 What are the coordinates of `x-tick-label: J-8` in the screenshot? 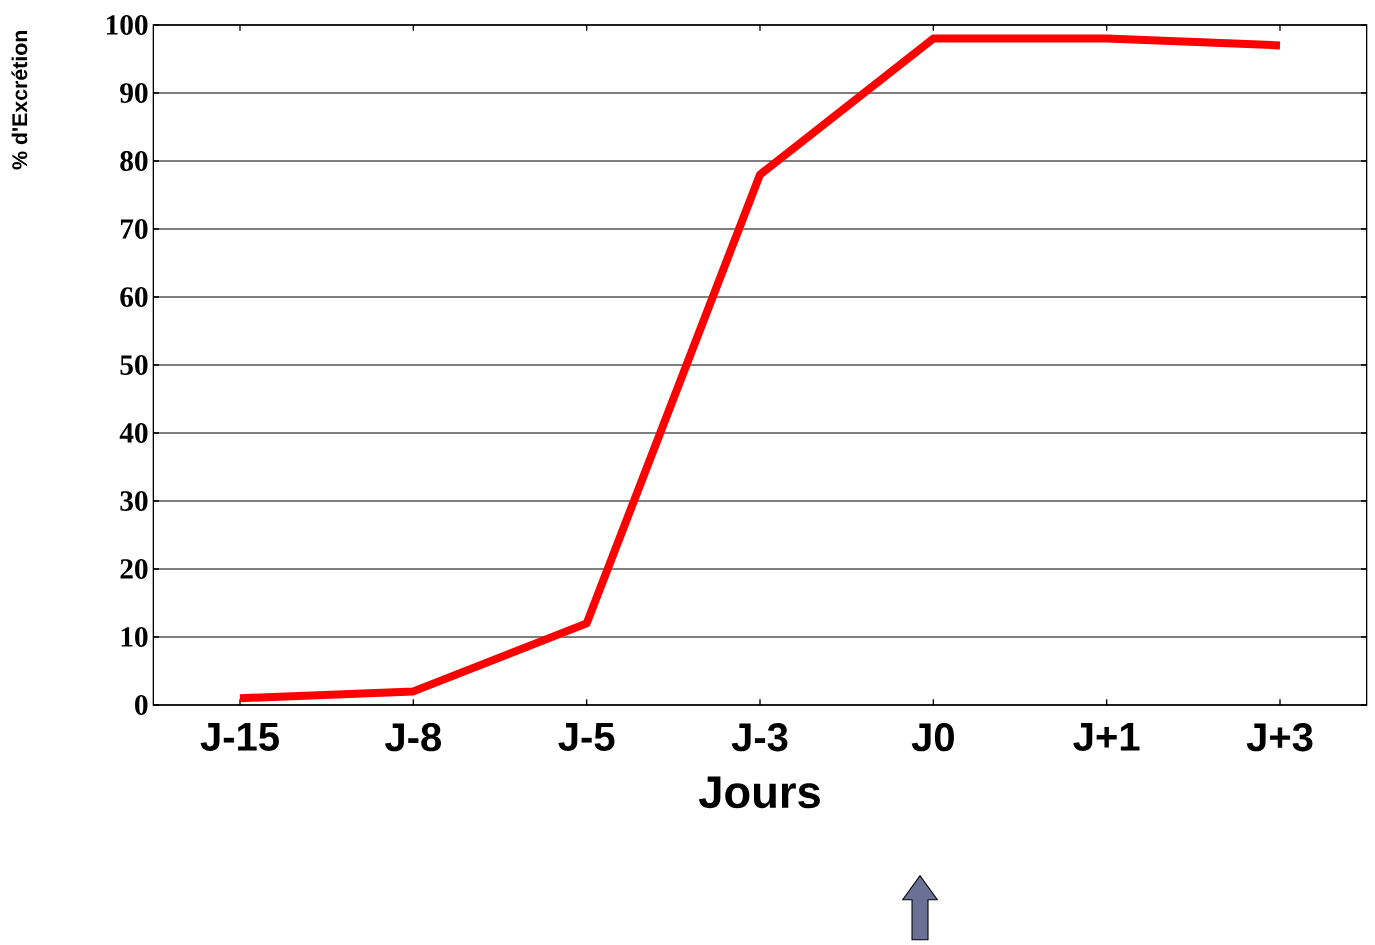 It's located at (413, 737).